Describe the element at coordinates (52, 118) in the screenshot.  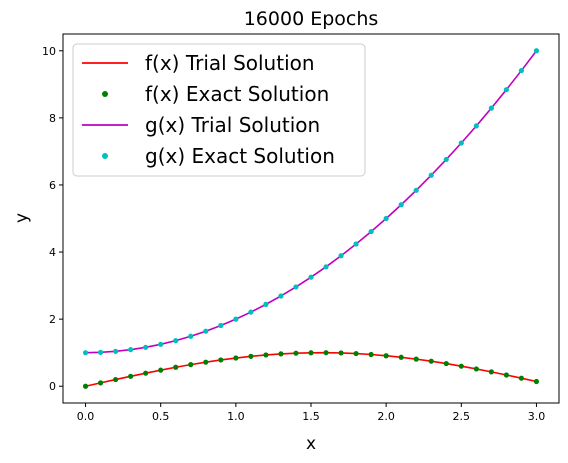
I see `y-tick-label: 8` at that location.